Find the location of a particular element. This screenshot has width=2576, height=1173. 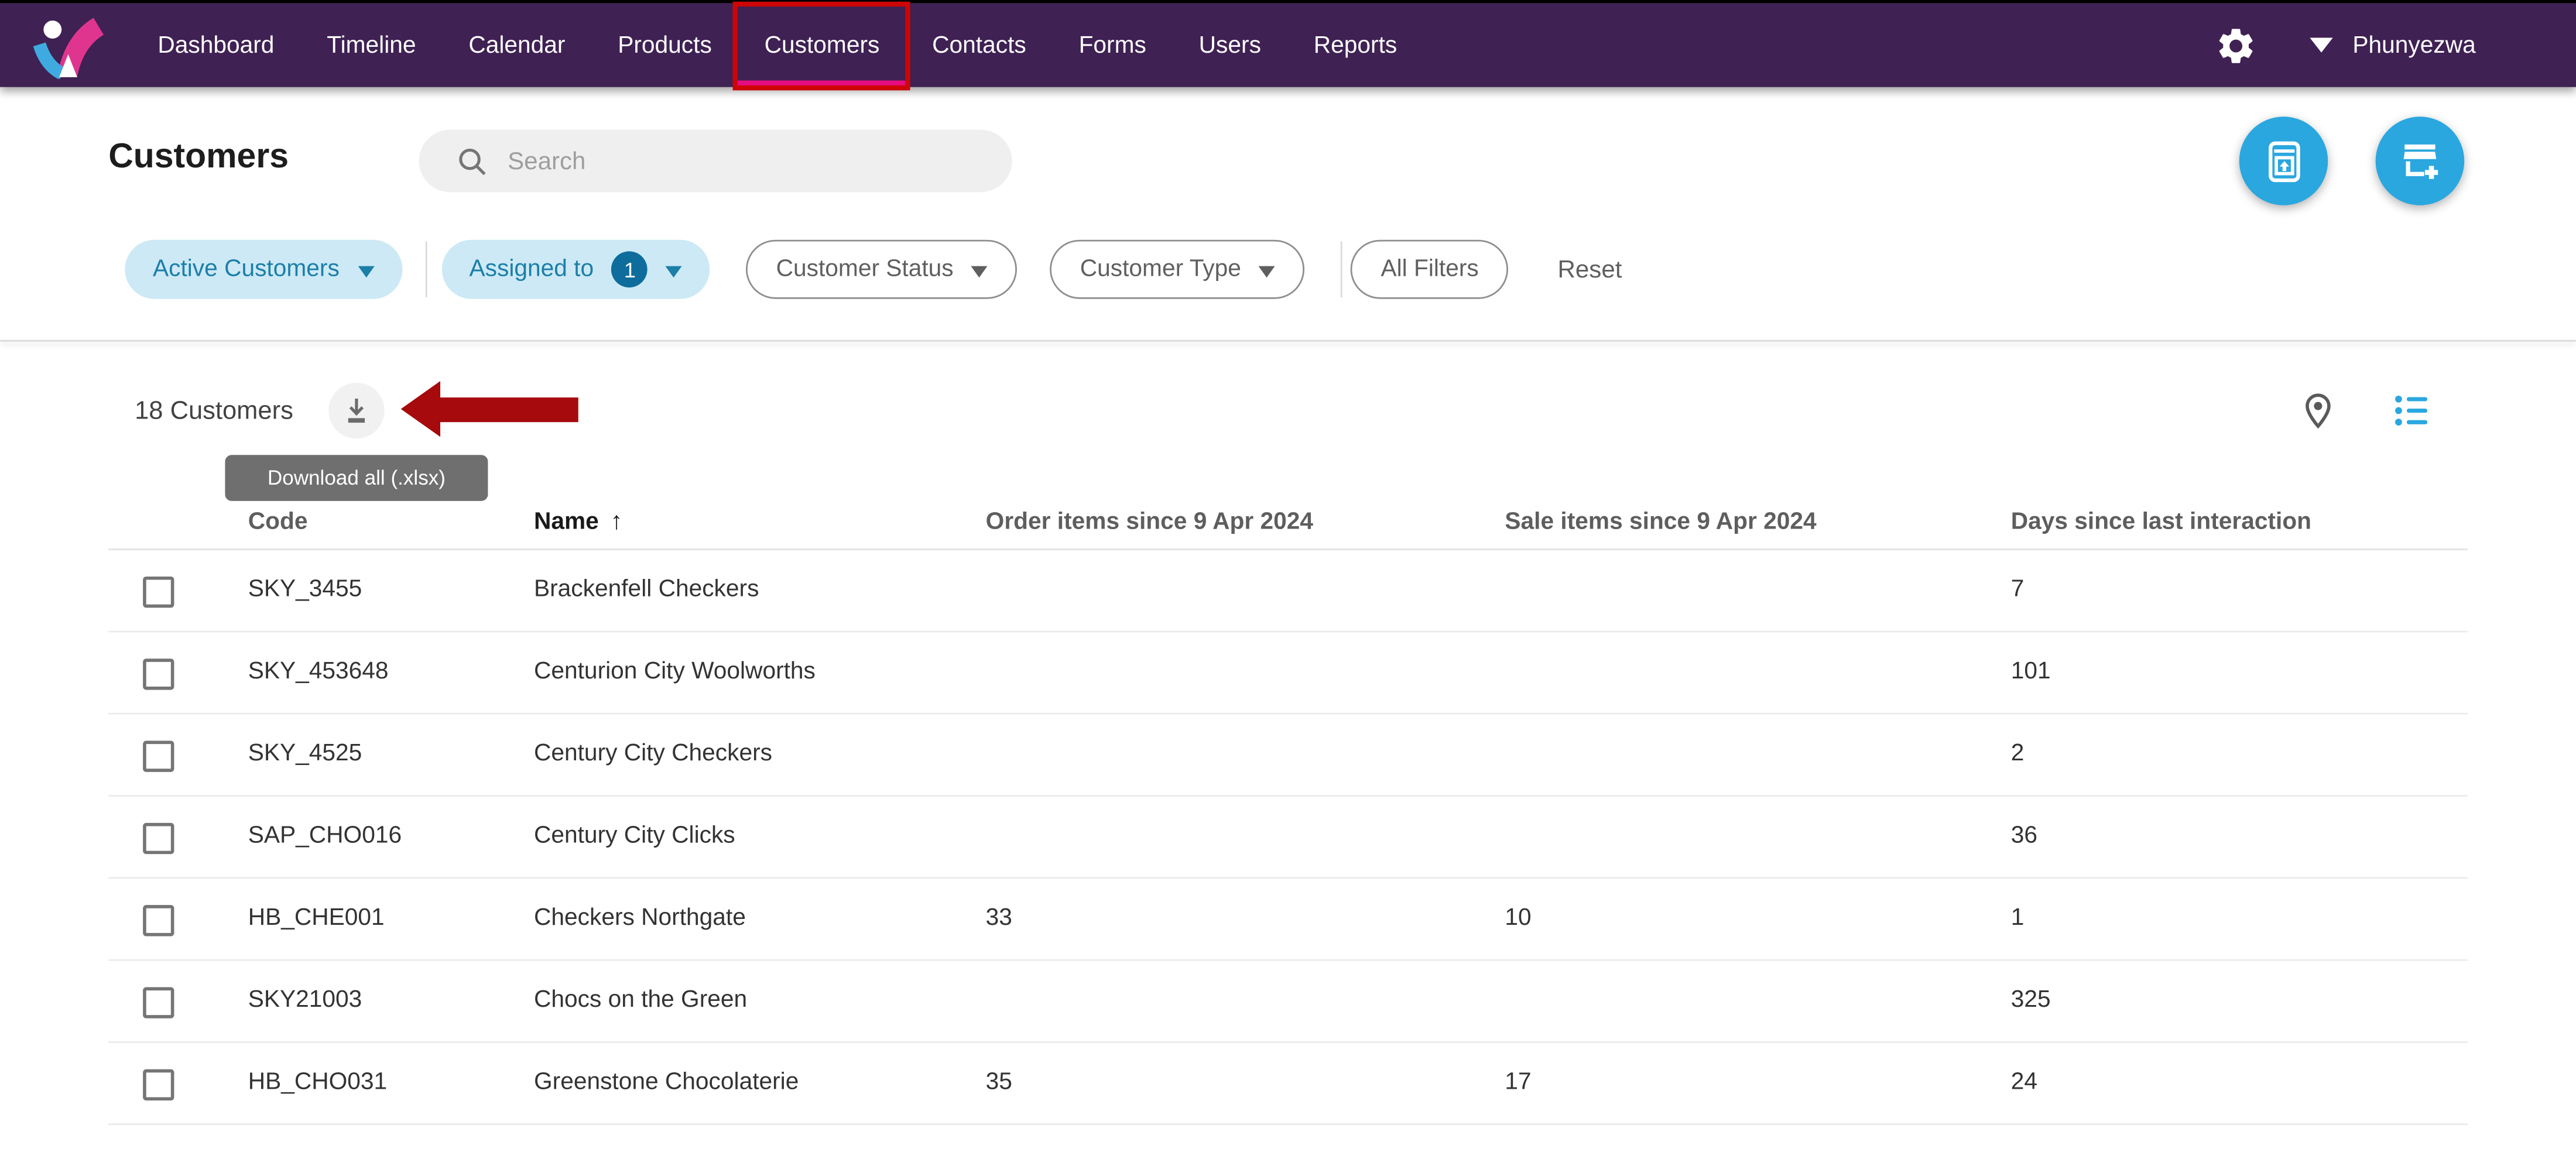

filter-chip-active-customers: Active Customers is located at coordinates (263, 269).